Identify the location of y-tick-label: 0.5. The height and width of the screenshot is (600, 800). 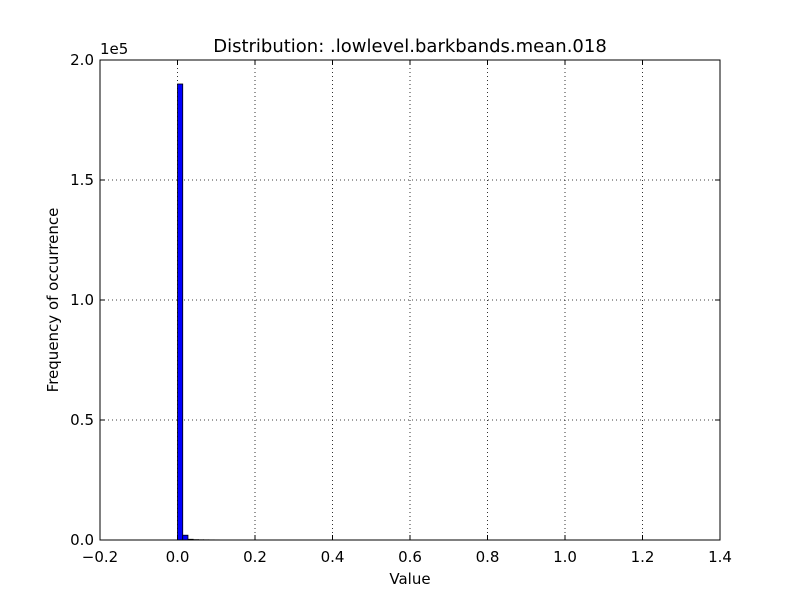
(82, 420).